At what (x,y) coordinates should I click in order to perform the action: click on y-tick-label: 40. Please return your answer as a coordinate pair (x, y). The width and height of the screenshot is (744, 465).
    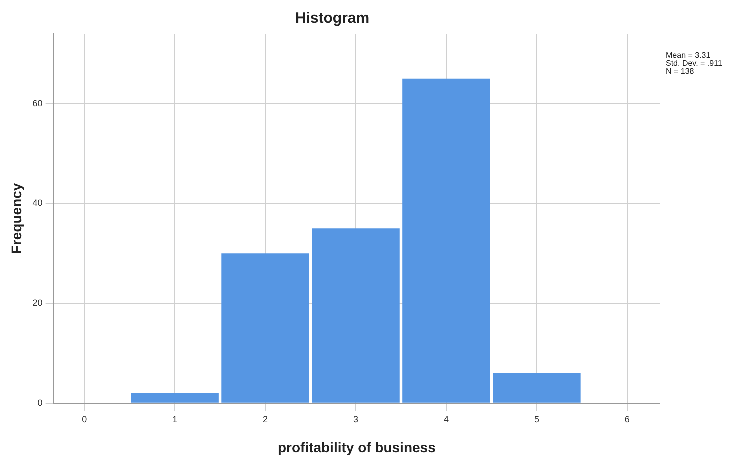
    Looking at the image, I should click on (37, 203).